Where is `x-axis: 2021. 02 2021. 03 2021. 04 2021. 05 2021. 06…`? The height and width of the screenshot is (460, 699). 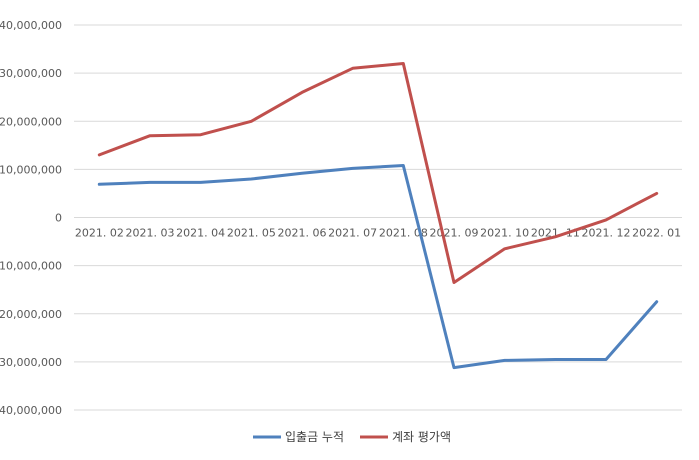 x-axis: 2021. 02 2021. 03 2021. 04 2021. 05 2021. 06… is located at coordinates (378, 233).